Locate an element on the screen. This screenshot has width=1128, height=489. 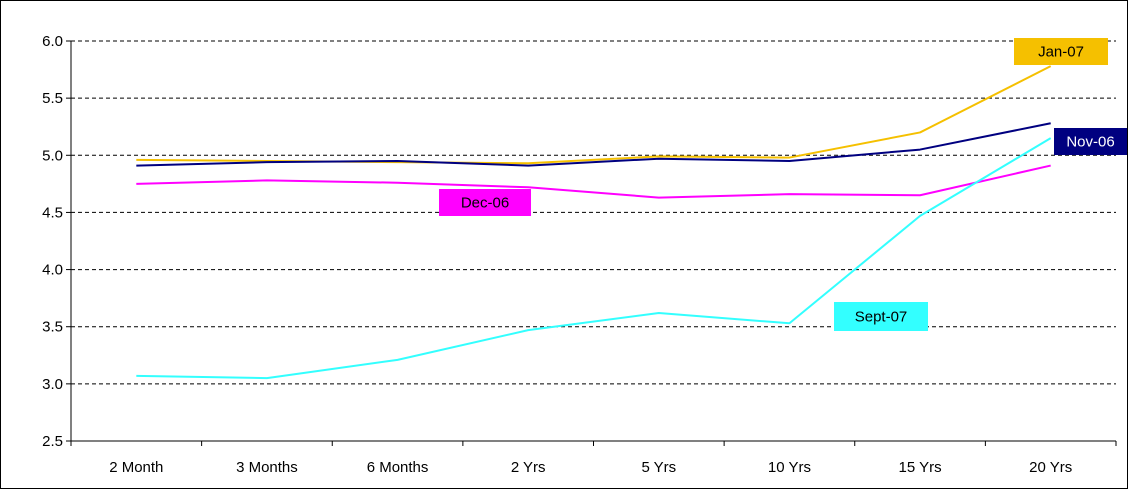
series-label-sept-07: Sept-07 is located at coordinates (881, 316).